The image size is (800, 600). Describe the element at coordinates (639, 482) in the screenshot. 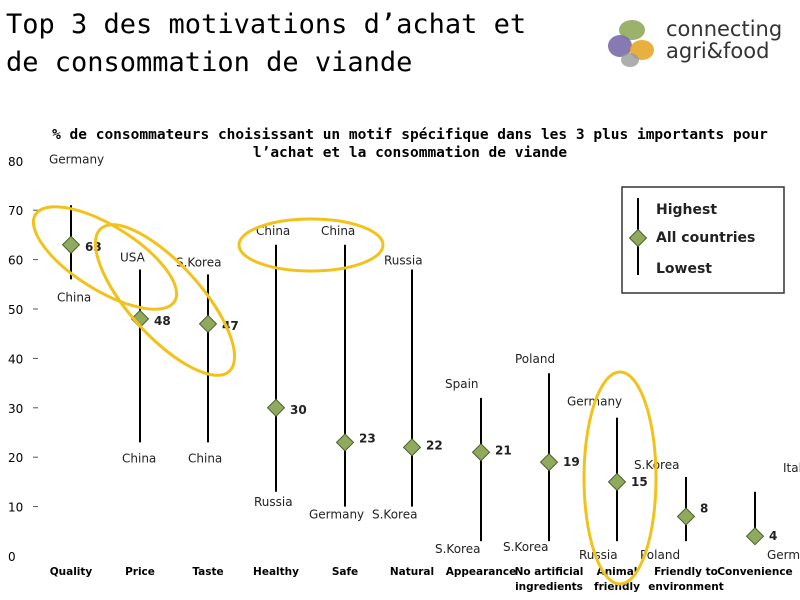

I see `value-label: 15` at that location.